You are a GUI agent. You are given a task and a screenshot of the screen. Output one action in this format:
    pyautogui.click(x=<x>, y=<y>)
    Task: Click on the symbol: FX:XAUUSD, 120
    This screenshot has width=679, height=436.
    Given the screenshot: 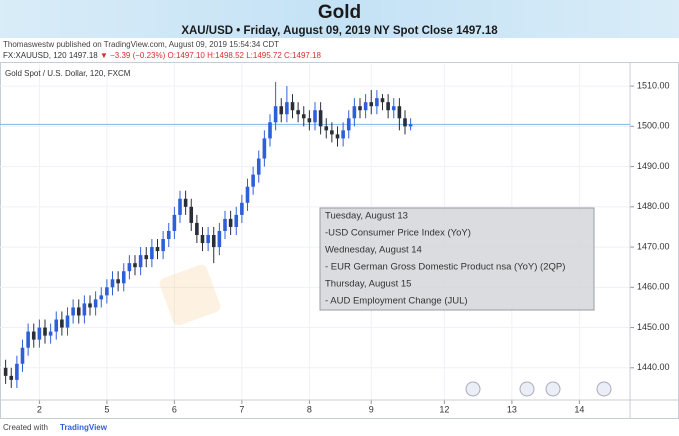 What is the action you would take?
    pyautogui.click(x=35, y=55)
    